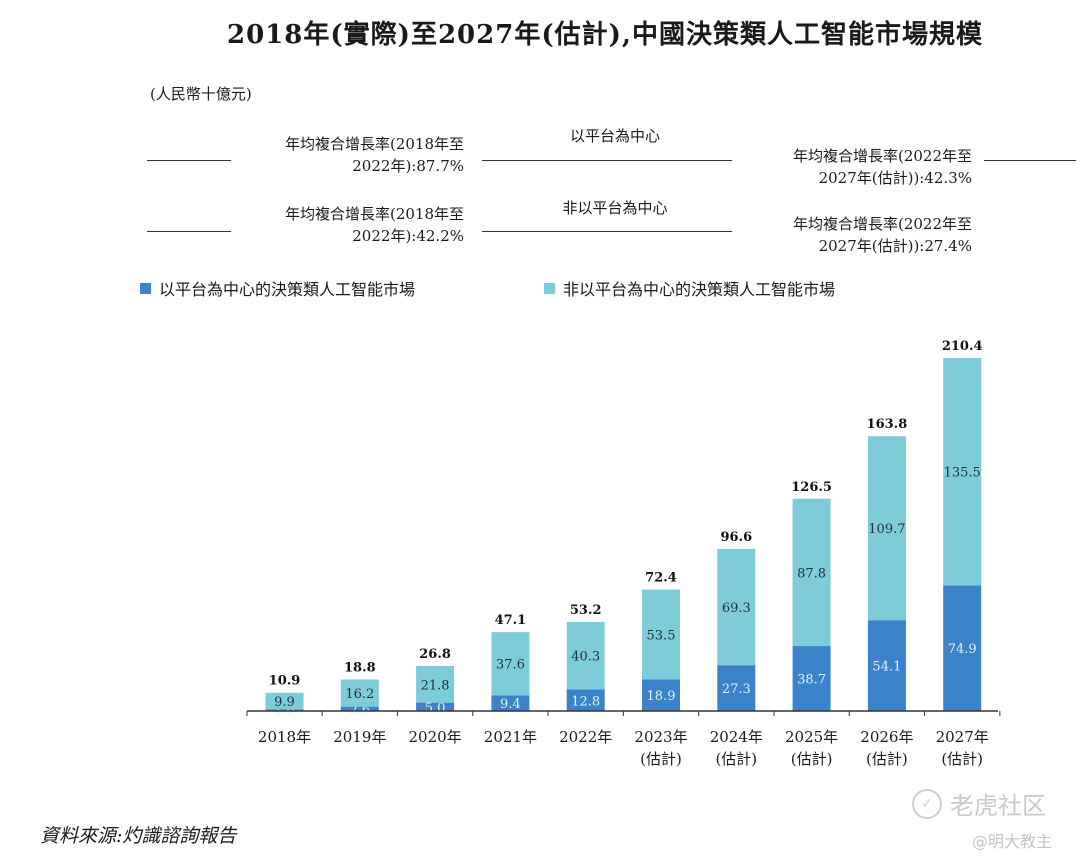  Describe the element at coordinates (886, 737) in the screenshot. I see `x-tick-label: 2026年` at that location.